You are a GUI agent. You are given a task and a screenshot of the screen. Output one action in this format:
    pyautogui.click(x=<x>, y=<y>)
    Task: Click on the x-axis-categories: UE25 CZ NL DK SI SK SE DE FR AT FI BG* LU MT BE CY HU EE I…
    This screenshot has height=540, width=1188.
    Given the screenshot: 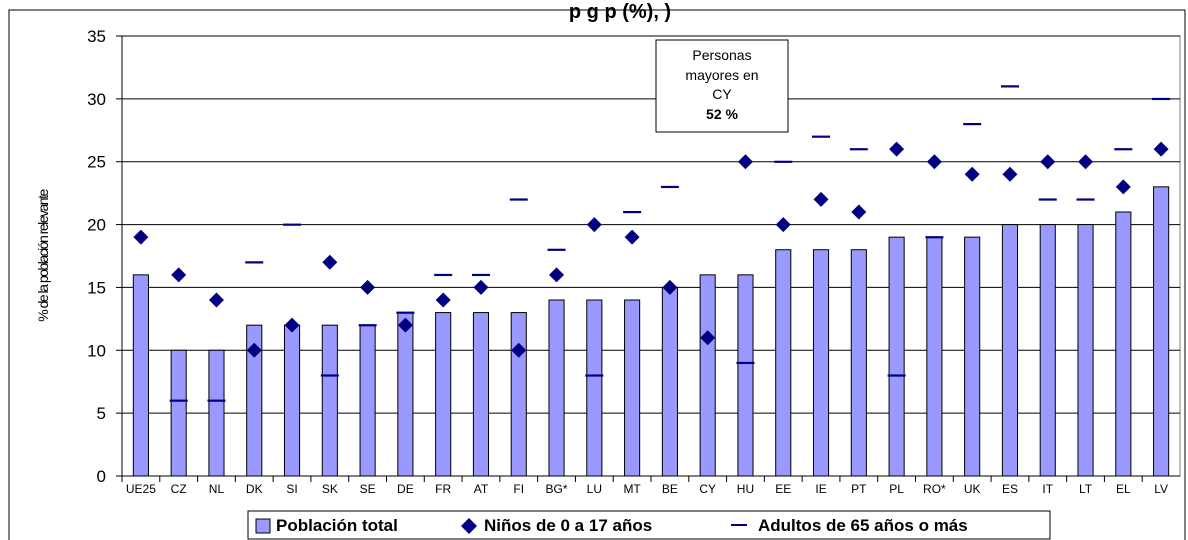 What is the action you would take?
    pyautogui.click(x=644, y=486)
    